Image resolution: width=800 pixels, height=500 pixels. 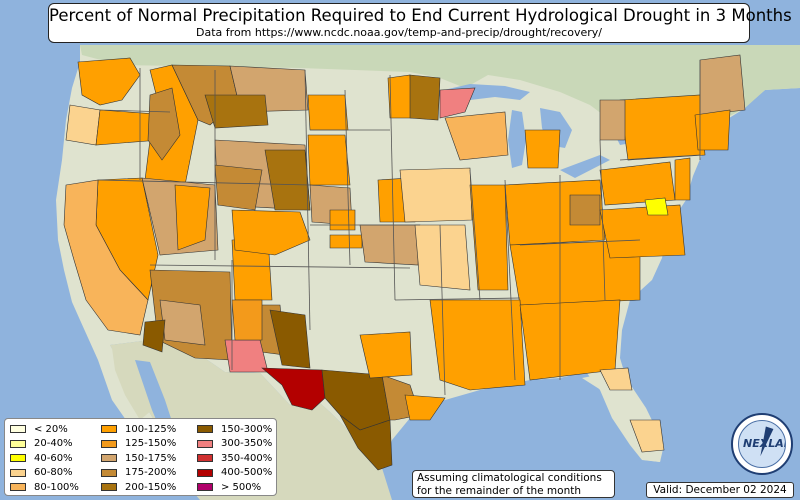 I want to click on assumption-note-line-2: for the remainder of the month, so click(x=499, y=490).